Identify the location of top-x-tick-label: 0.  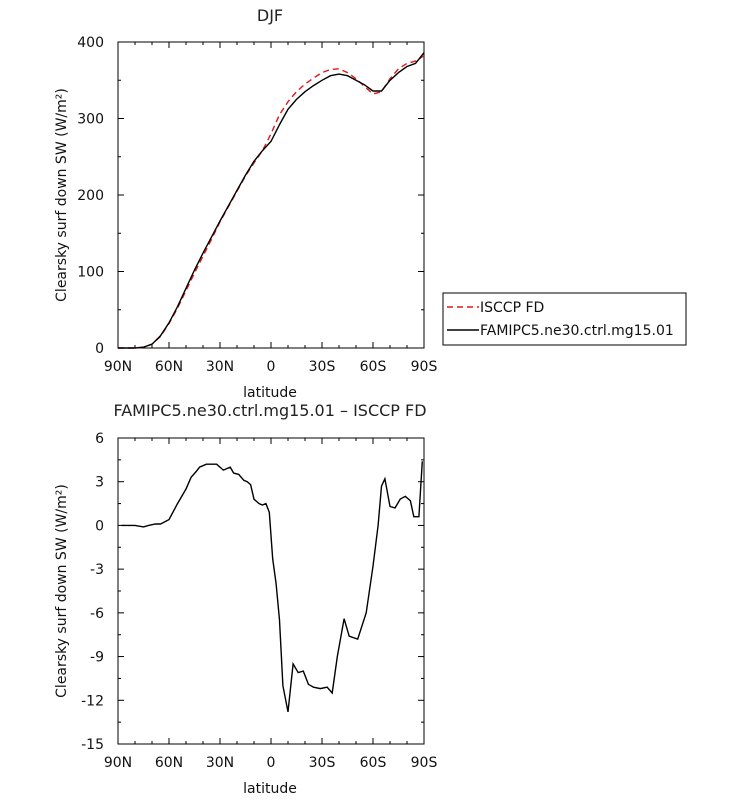
(271, 367).